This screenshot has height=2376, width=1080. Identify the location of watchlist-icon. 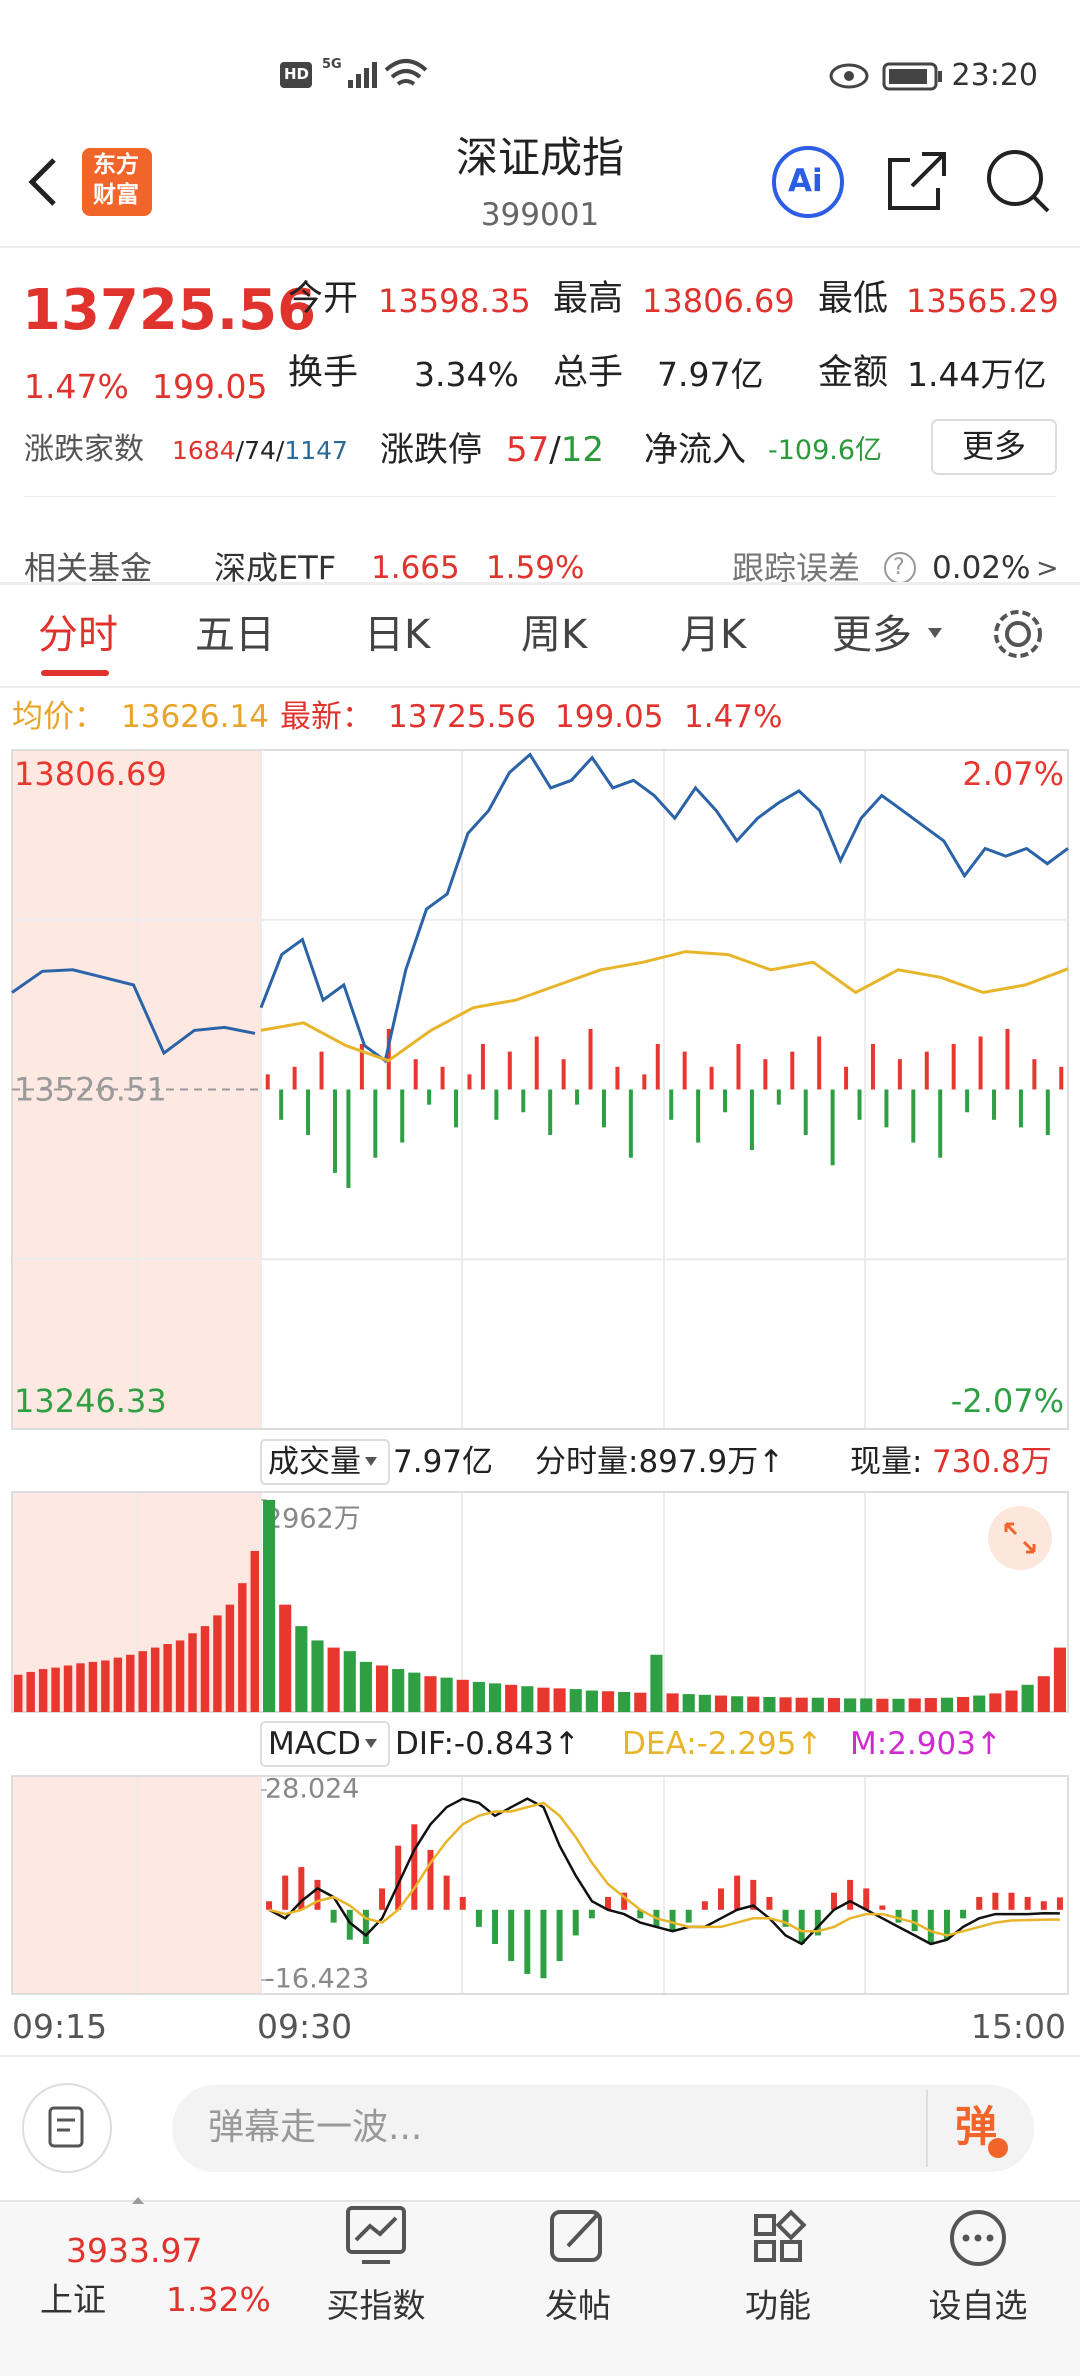
(978, 2238).